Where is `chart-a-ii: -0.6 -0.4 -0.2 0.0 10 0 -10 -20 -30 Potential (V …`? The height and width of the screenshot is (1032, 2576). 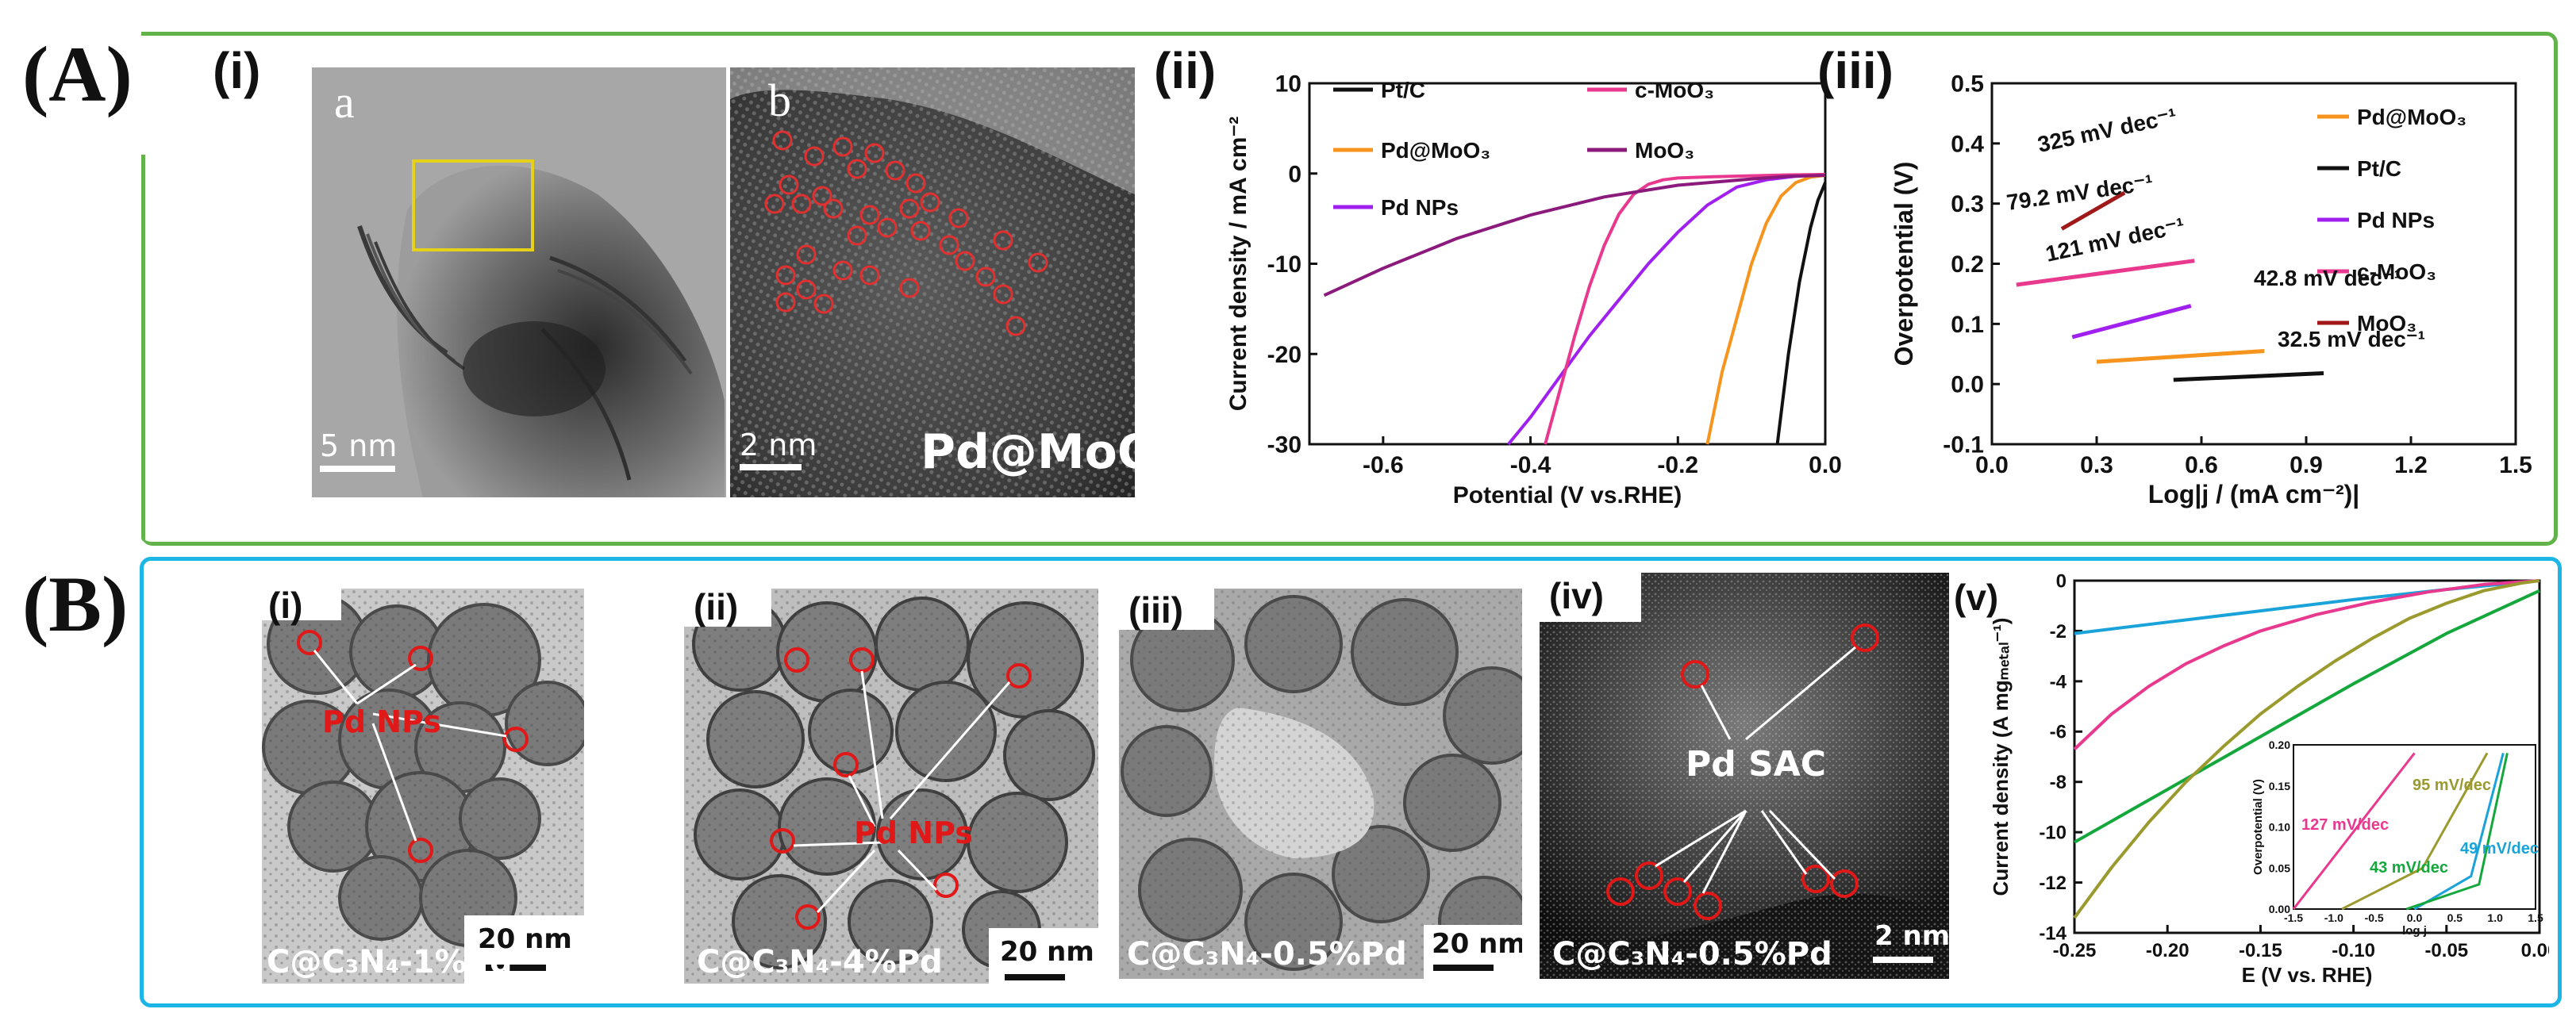
chart-a-ii: -0.6 -0.4 -0.2 0.0 10 0 -10 -20 -30 Potential (V … is located at coordinates (1532, 305).